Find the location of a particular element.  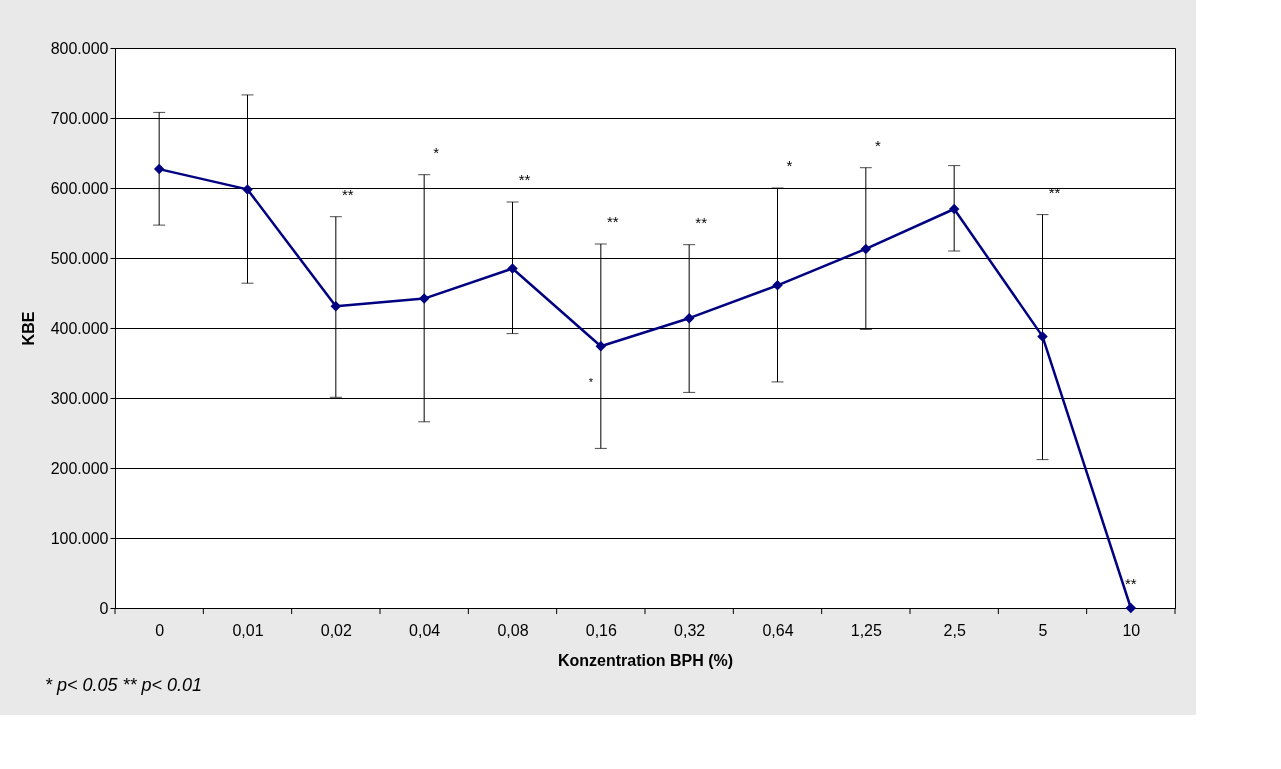

x-tick-label: 5 is located at coordinates (1043, 630).